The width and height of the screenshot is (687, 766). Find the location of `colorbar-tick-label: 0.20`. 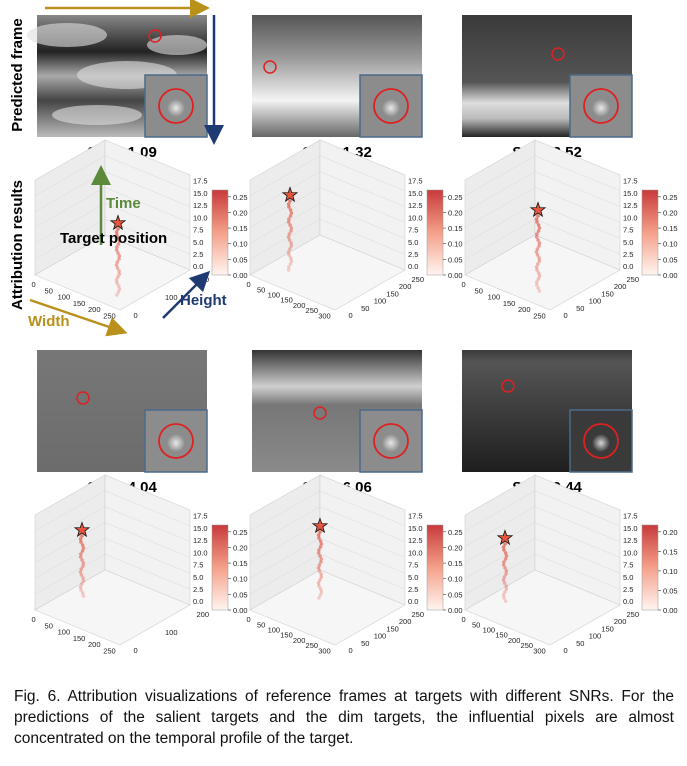

colorbar-tick-label: 0.20 is located at coordinates (670, 212).